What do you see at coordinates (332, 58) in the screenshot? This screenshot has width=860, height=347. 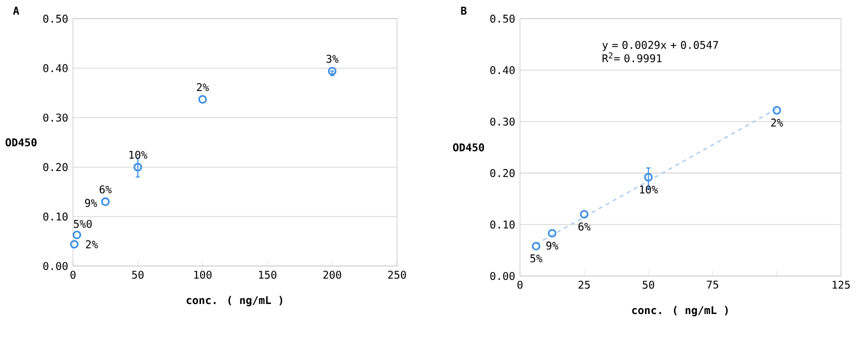 I see `annotation: 3%` at bounding box center [332, 58].